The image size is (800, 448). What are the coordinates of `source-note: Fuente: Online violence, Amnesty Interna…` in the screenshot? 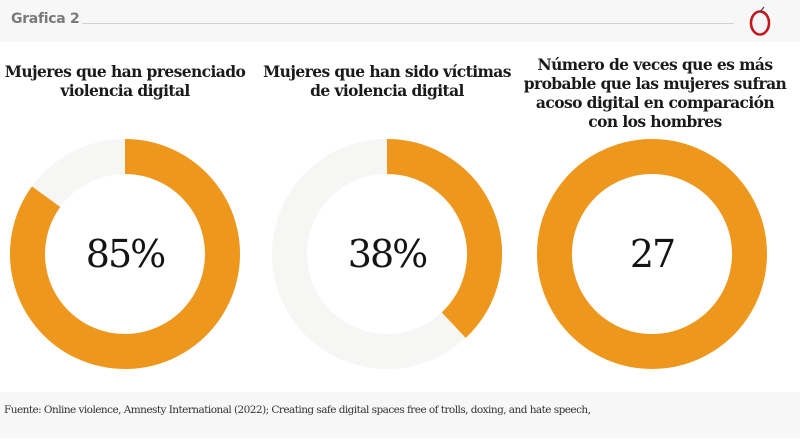 It's located at (297, 410).